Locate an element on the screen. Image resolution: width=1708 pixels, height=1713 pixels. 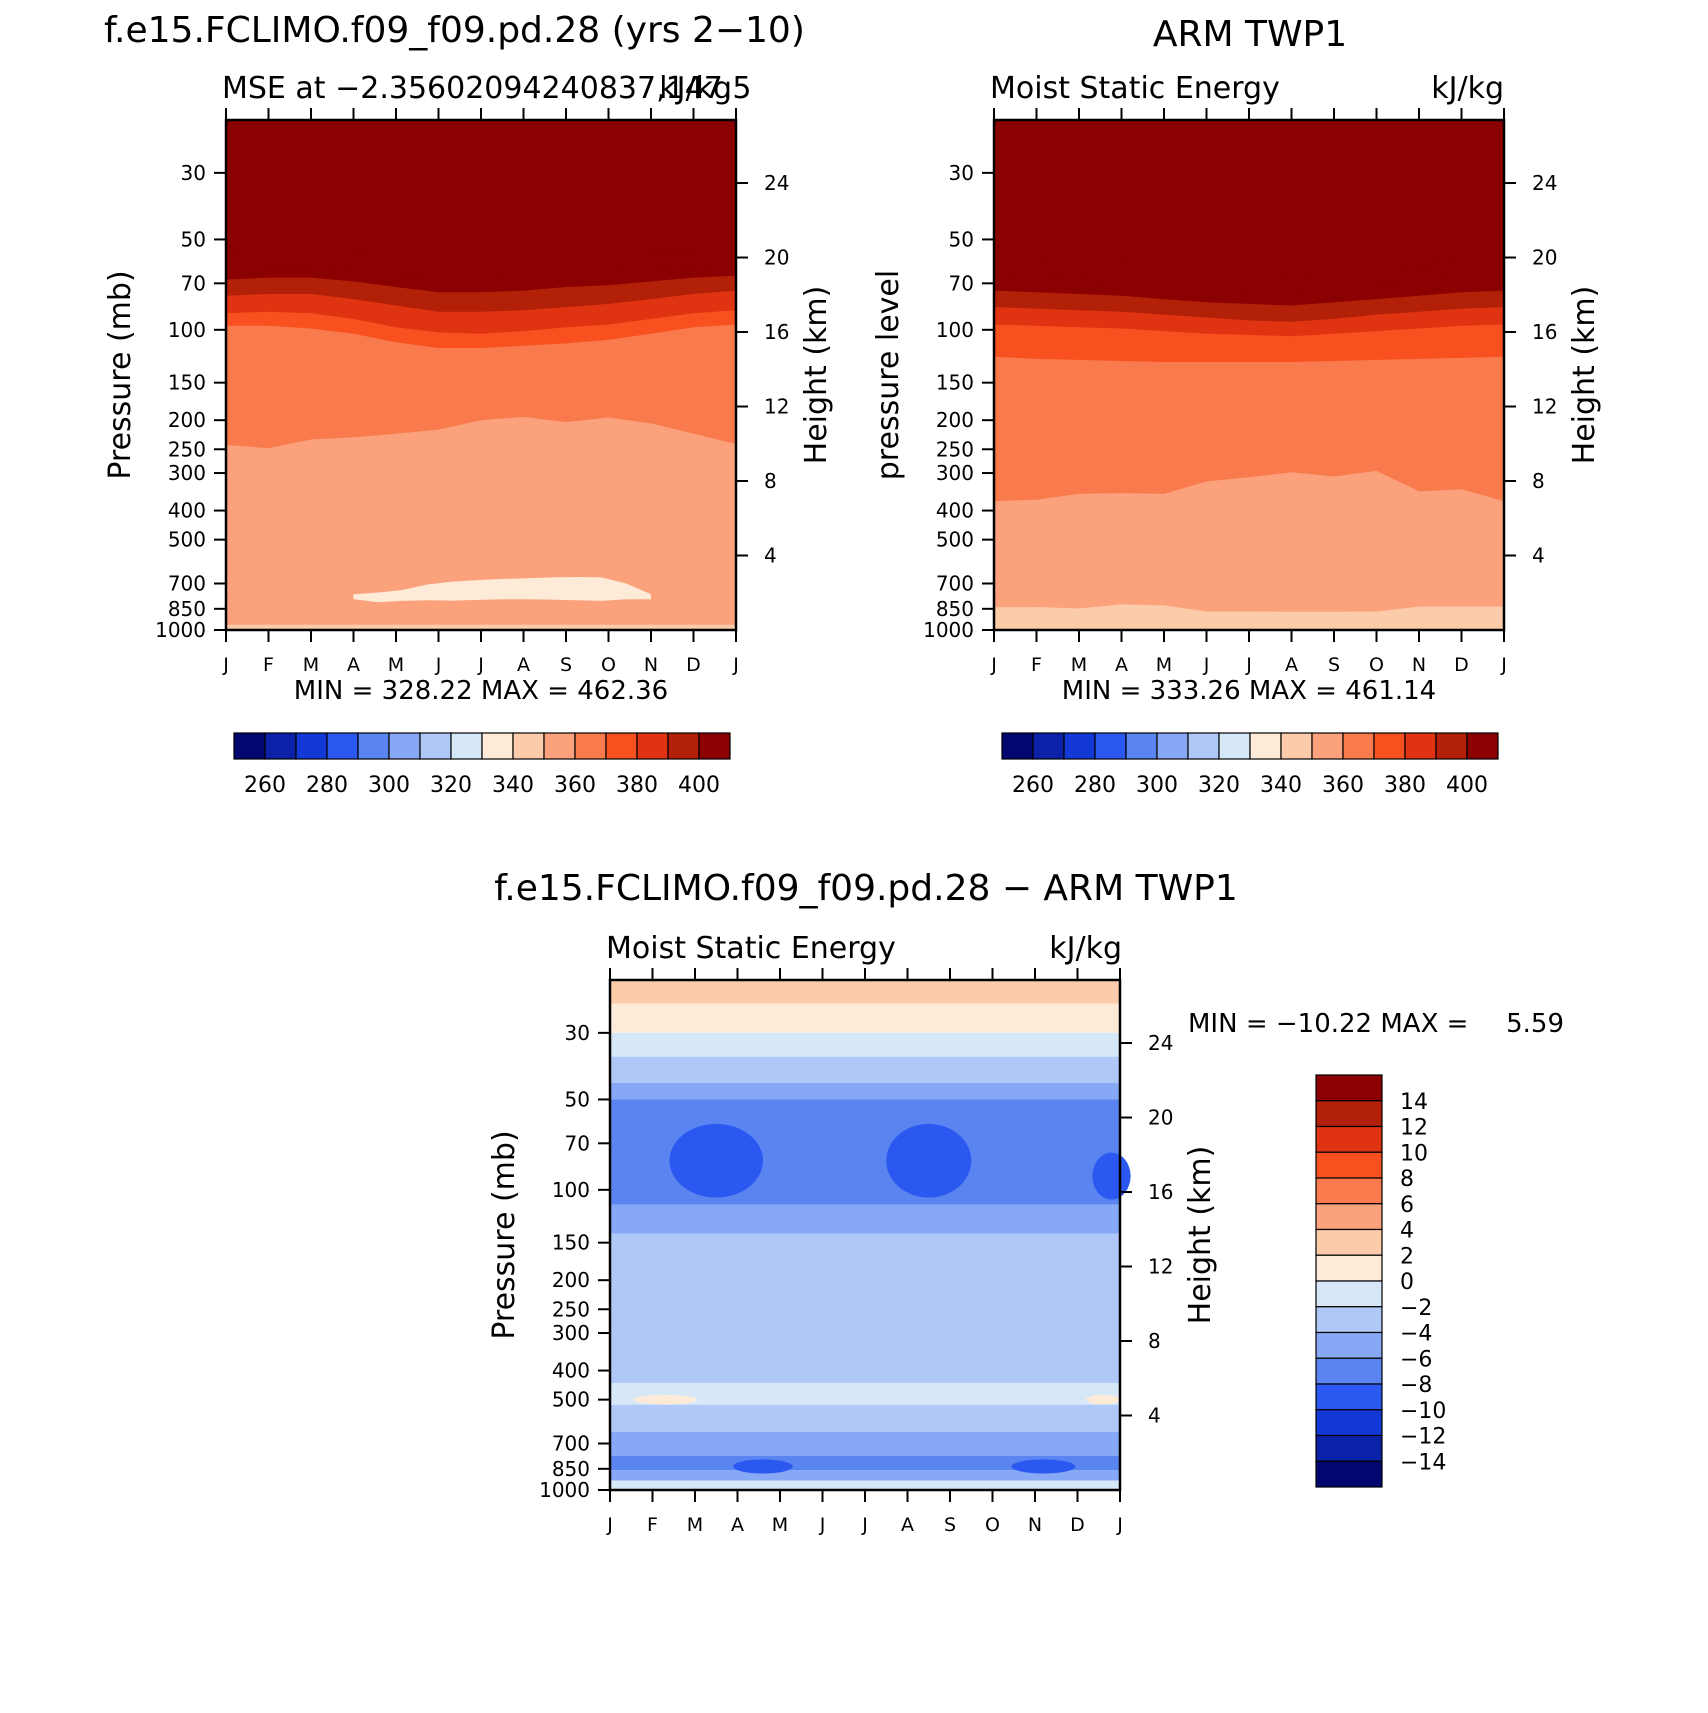
panel-diff-stats-value: 5.59 is located at coordinates (1535, 1024).